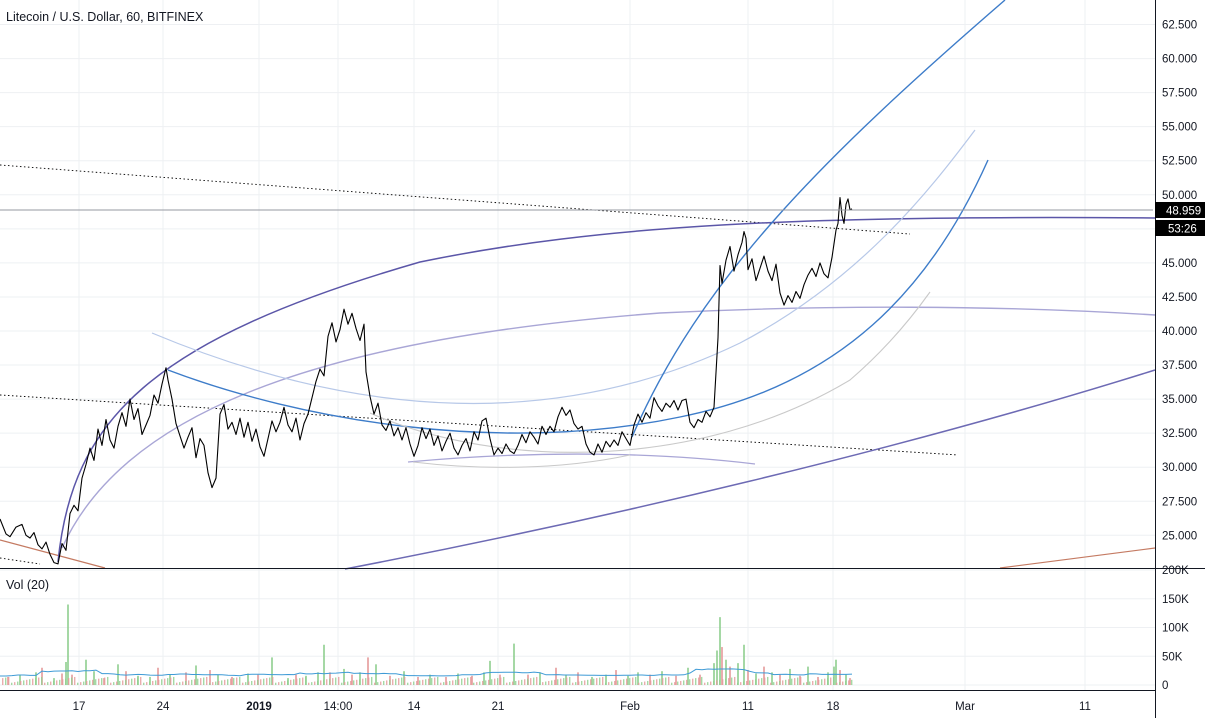  What do you see at coordinates (1179, 400) in the screenshot?
I see `price-axis-tick: 35.000` at bounding box center [1179, 400].